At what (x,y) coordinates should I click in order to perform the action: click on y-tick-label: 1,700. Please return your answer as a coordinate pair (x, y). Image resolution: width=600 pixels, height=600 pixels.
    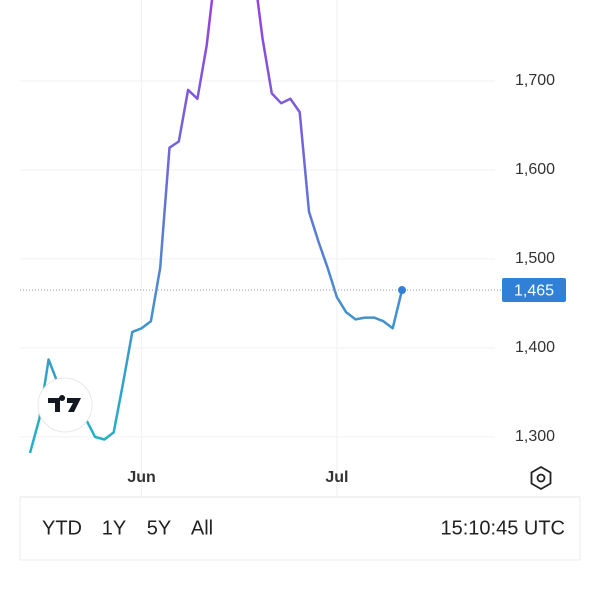
    Looking at the image, I should click on (535, 80).